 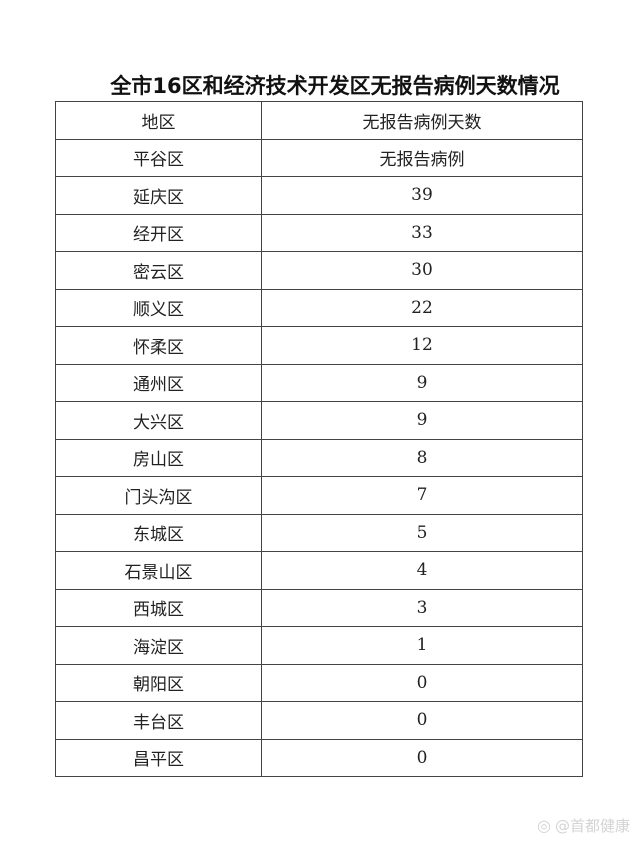 What do you see at coordinates (422, 270) in the screenshot?
I see `days-cell: 30` at bounding box center [422, 270].